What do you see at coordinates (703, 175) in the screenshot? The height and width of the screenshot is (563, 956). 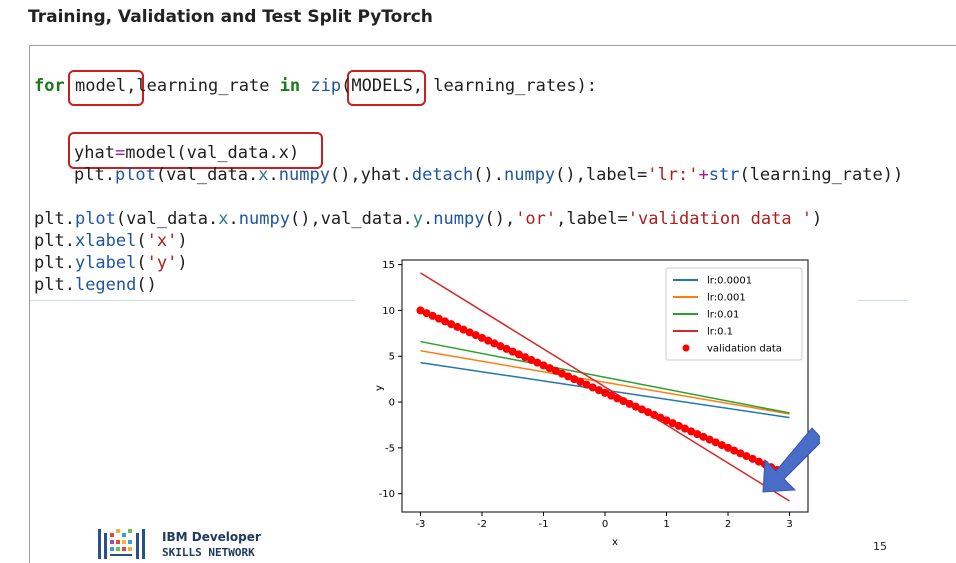 I see `code-token-plus: +` at bounding box center [703, 175].